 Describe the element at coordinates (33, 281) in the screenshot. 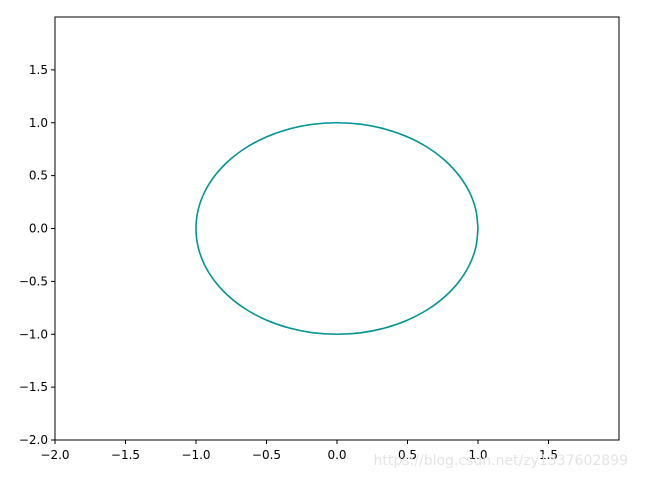

I see `y-tick-label: −0.5` at that location.